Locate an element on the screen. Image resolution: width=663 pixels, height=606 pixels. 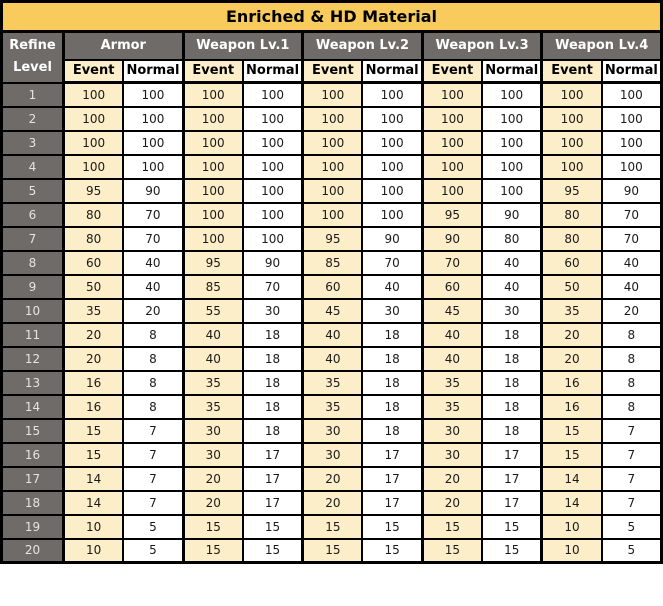
table-row: 6 80 70 100 100 100 100 95 90 80 70 is located at coordinates (331, 214).